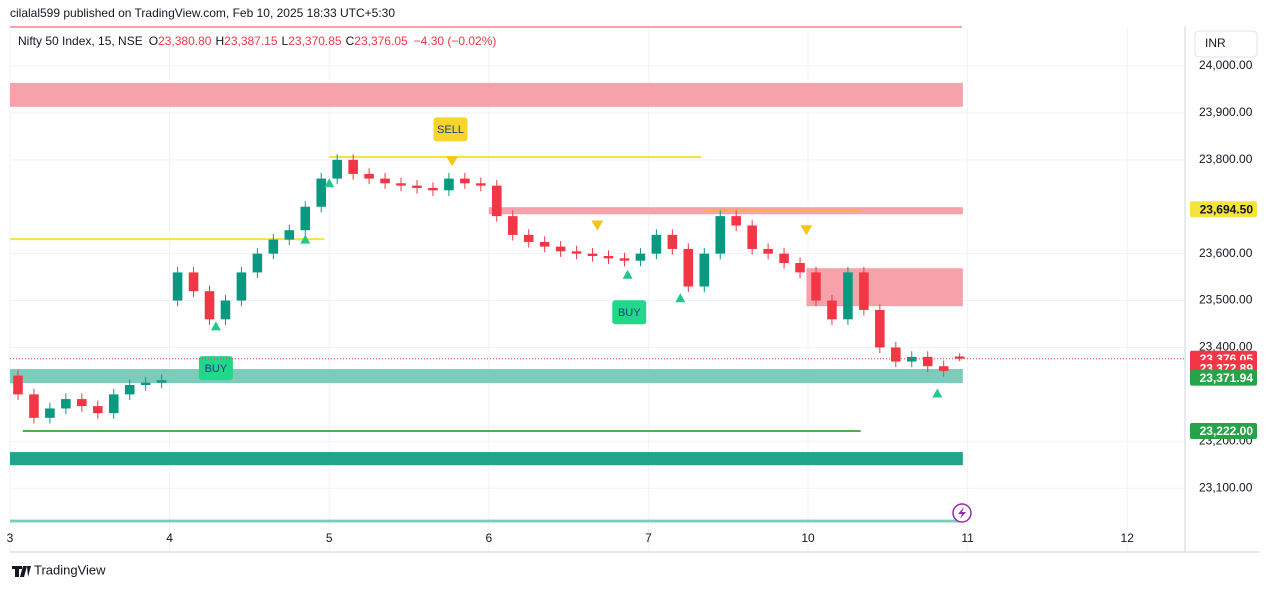  I want to click on y-tick-label: 23,500.00, so click(1226, 300).